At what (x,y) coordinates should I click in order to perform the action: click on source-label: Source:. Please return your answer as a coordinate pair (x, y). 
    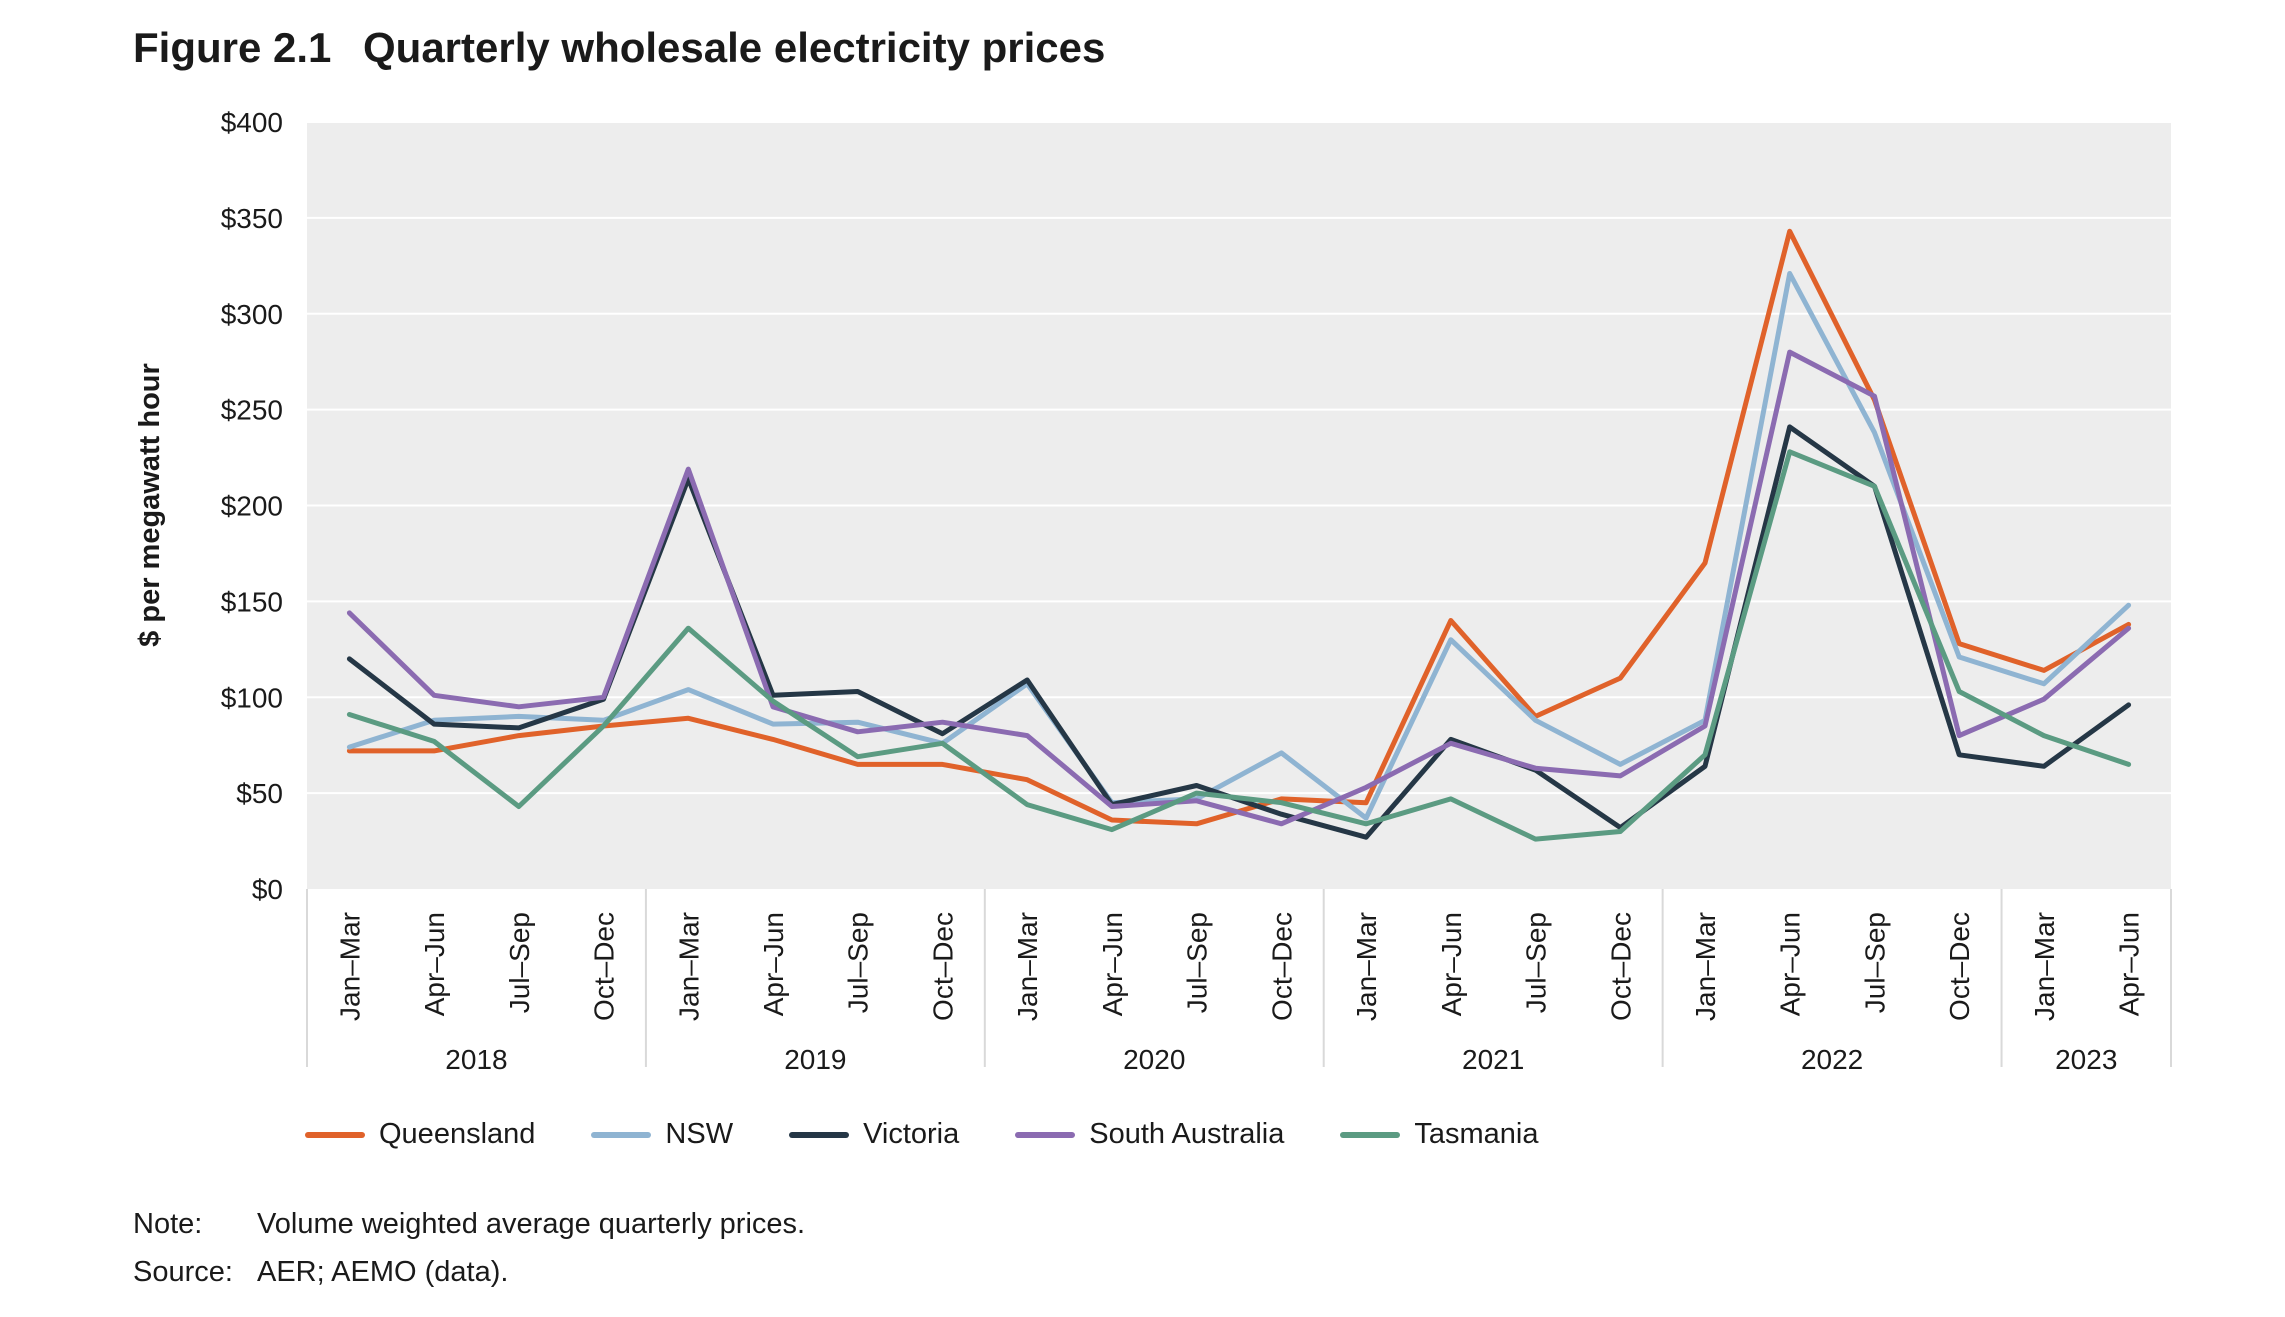
    Looking at the image, I should click on (183, 1272).